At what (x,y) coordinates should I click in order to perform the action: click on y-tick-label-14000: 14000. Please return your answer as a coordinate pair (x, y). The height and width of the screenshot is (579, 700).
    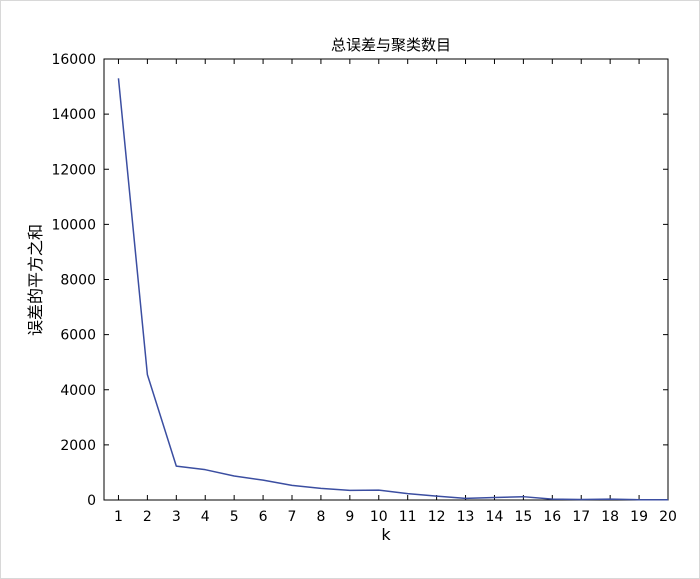
    Looking at the image, I should click on (73, 115).